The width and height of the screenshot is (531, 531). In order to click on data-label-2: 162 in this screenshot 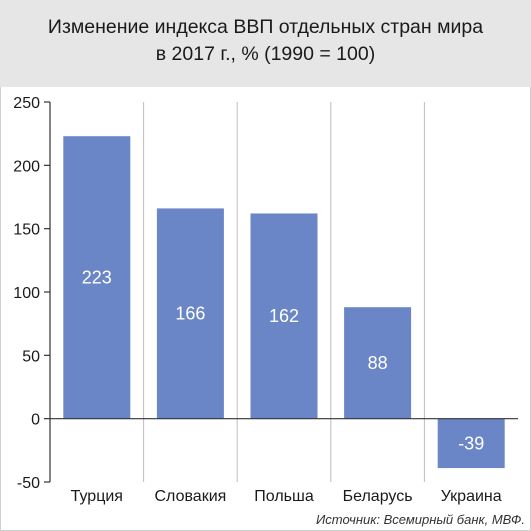, I will do `click(284, 316)`.